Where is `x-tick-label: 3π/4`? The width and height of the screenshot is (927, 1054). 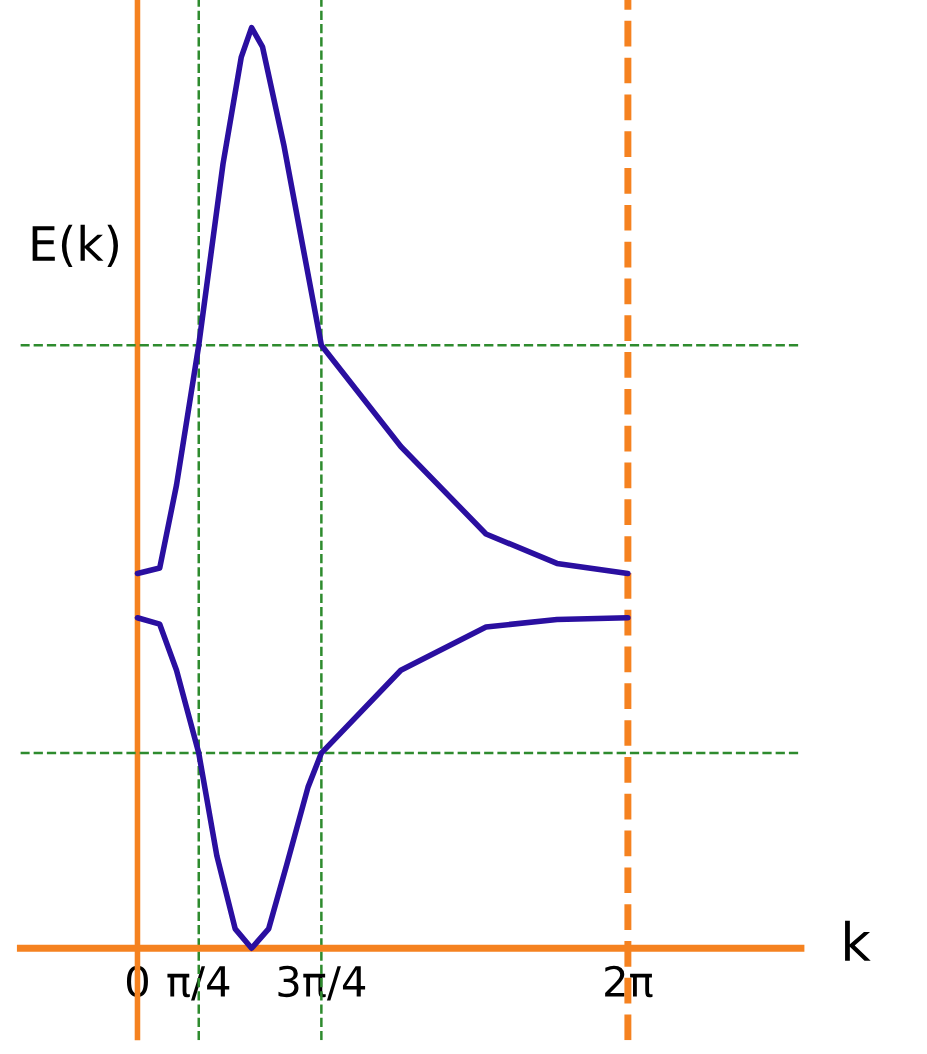
x-tick-label: 3π/4 is located at coordinates (322, 983).